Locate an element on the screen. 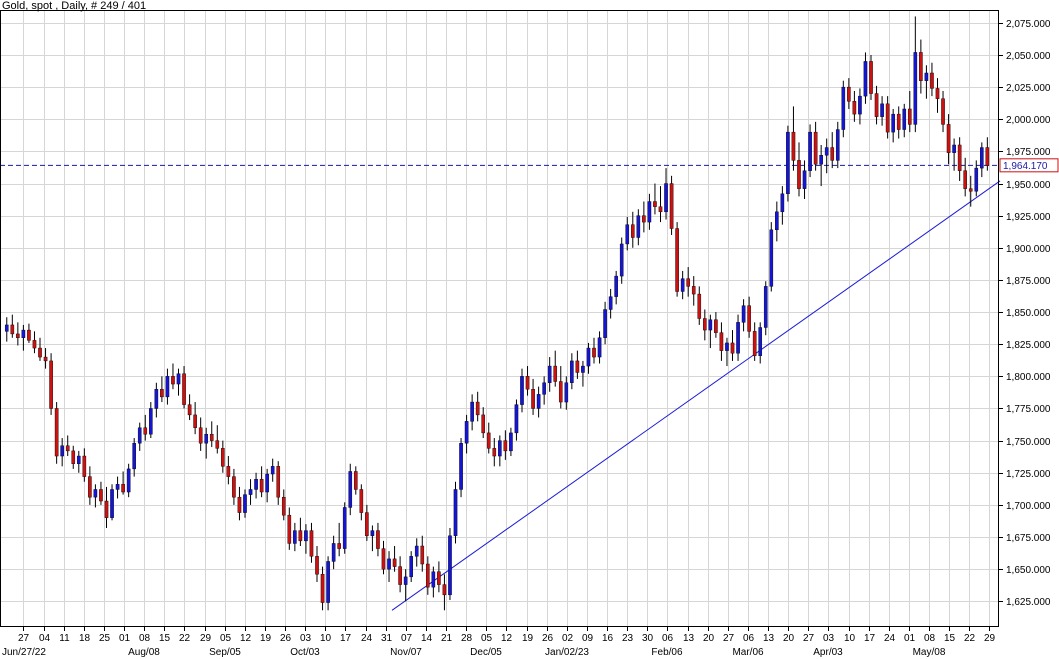 Image resolution: width=1059 pixels, height=659 pixels. y-tick-label: 1,775.000 is located at coordinates (1028, 409).